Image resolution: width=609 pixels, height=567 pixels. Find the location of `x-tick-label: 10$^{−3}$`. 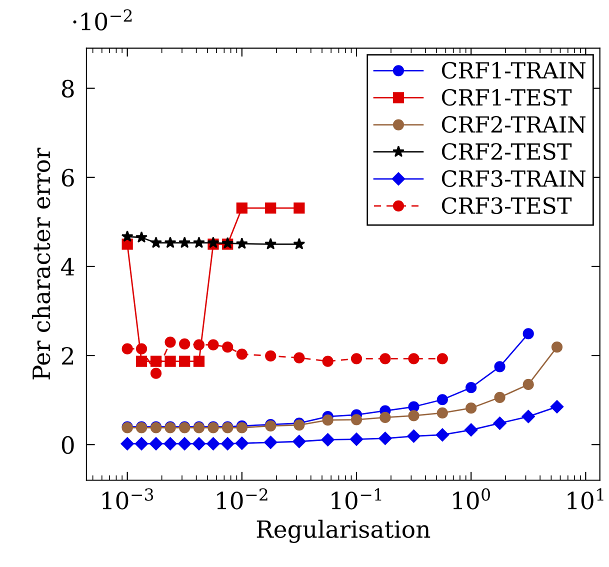

x-tick-label: 10$^{−3}$ is located at coordinates (128, 499).